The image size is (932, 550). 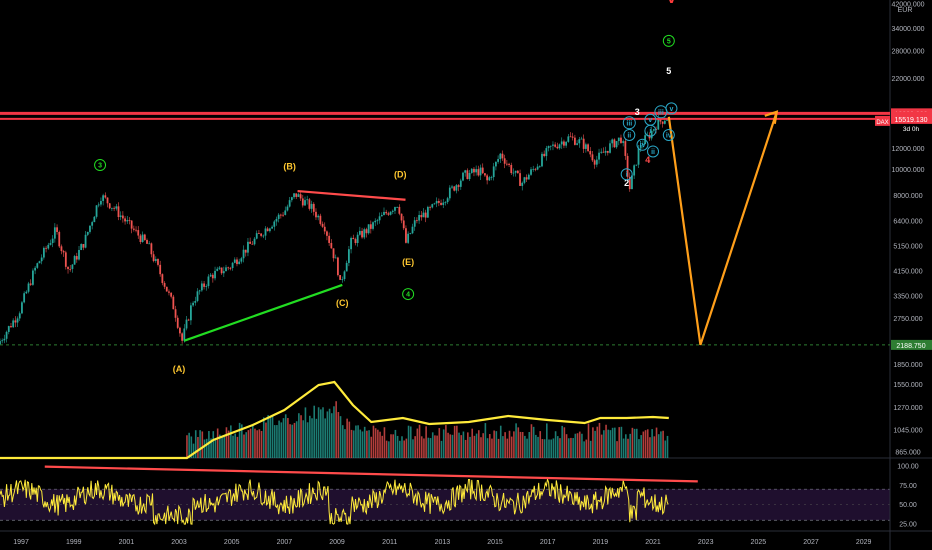 What do you see at coordinates (334, 420) in the screenshot?
I see `volume-average-line` at bounding box center [334, 420].